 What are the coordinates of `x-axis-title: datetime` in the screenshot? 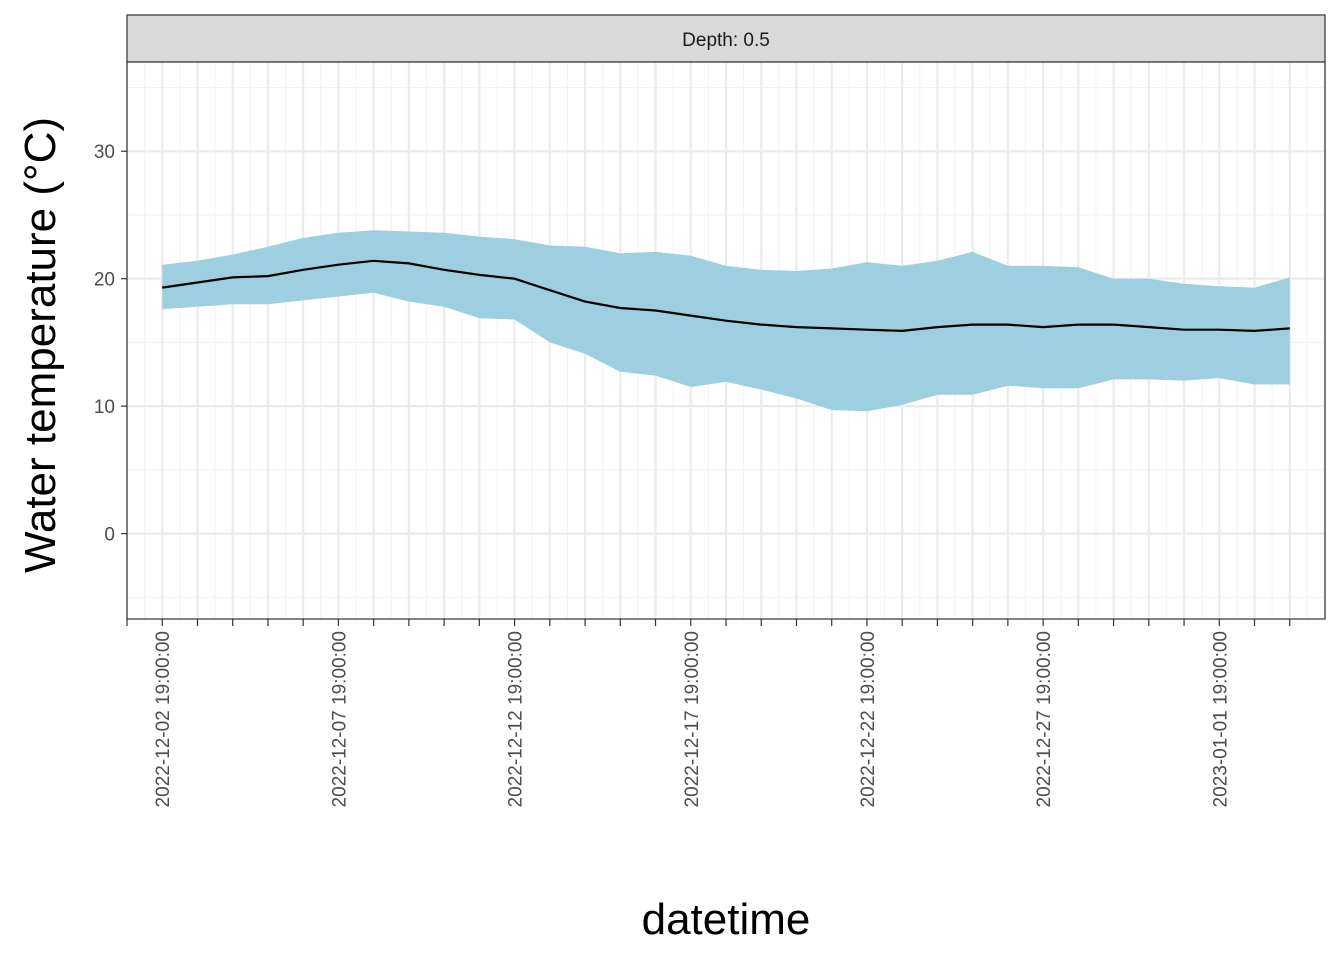 It's located at (726, 919).